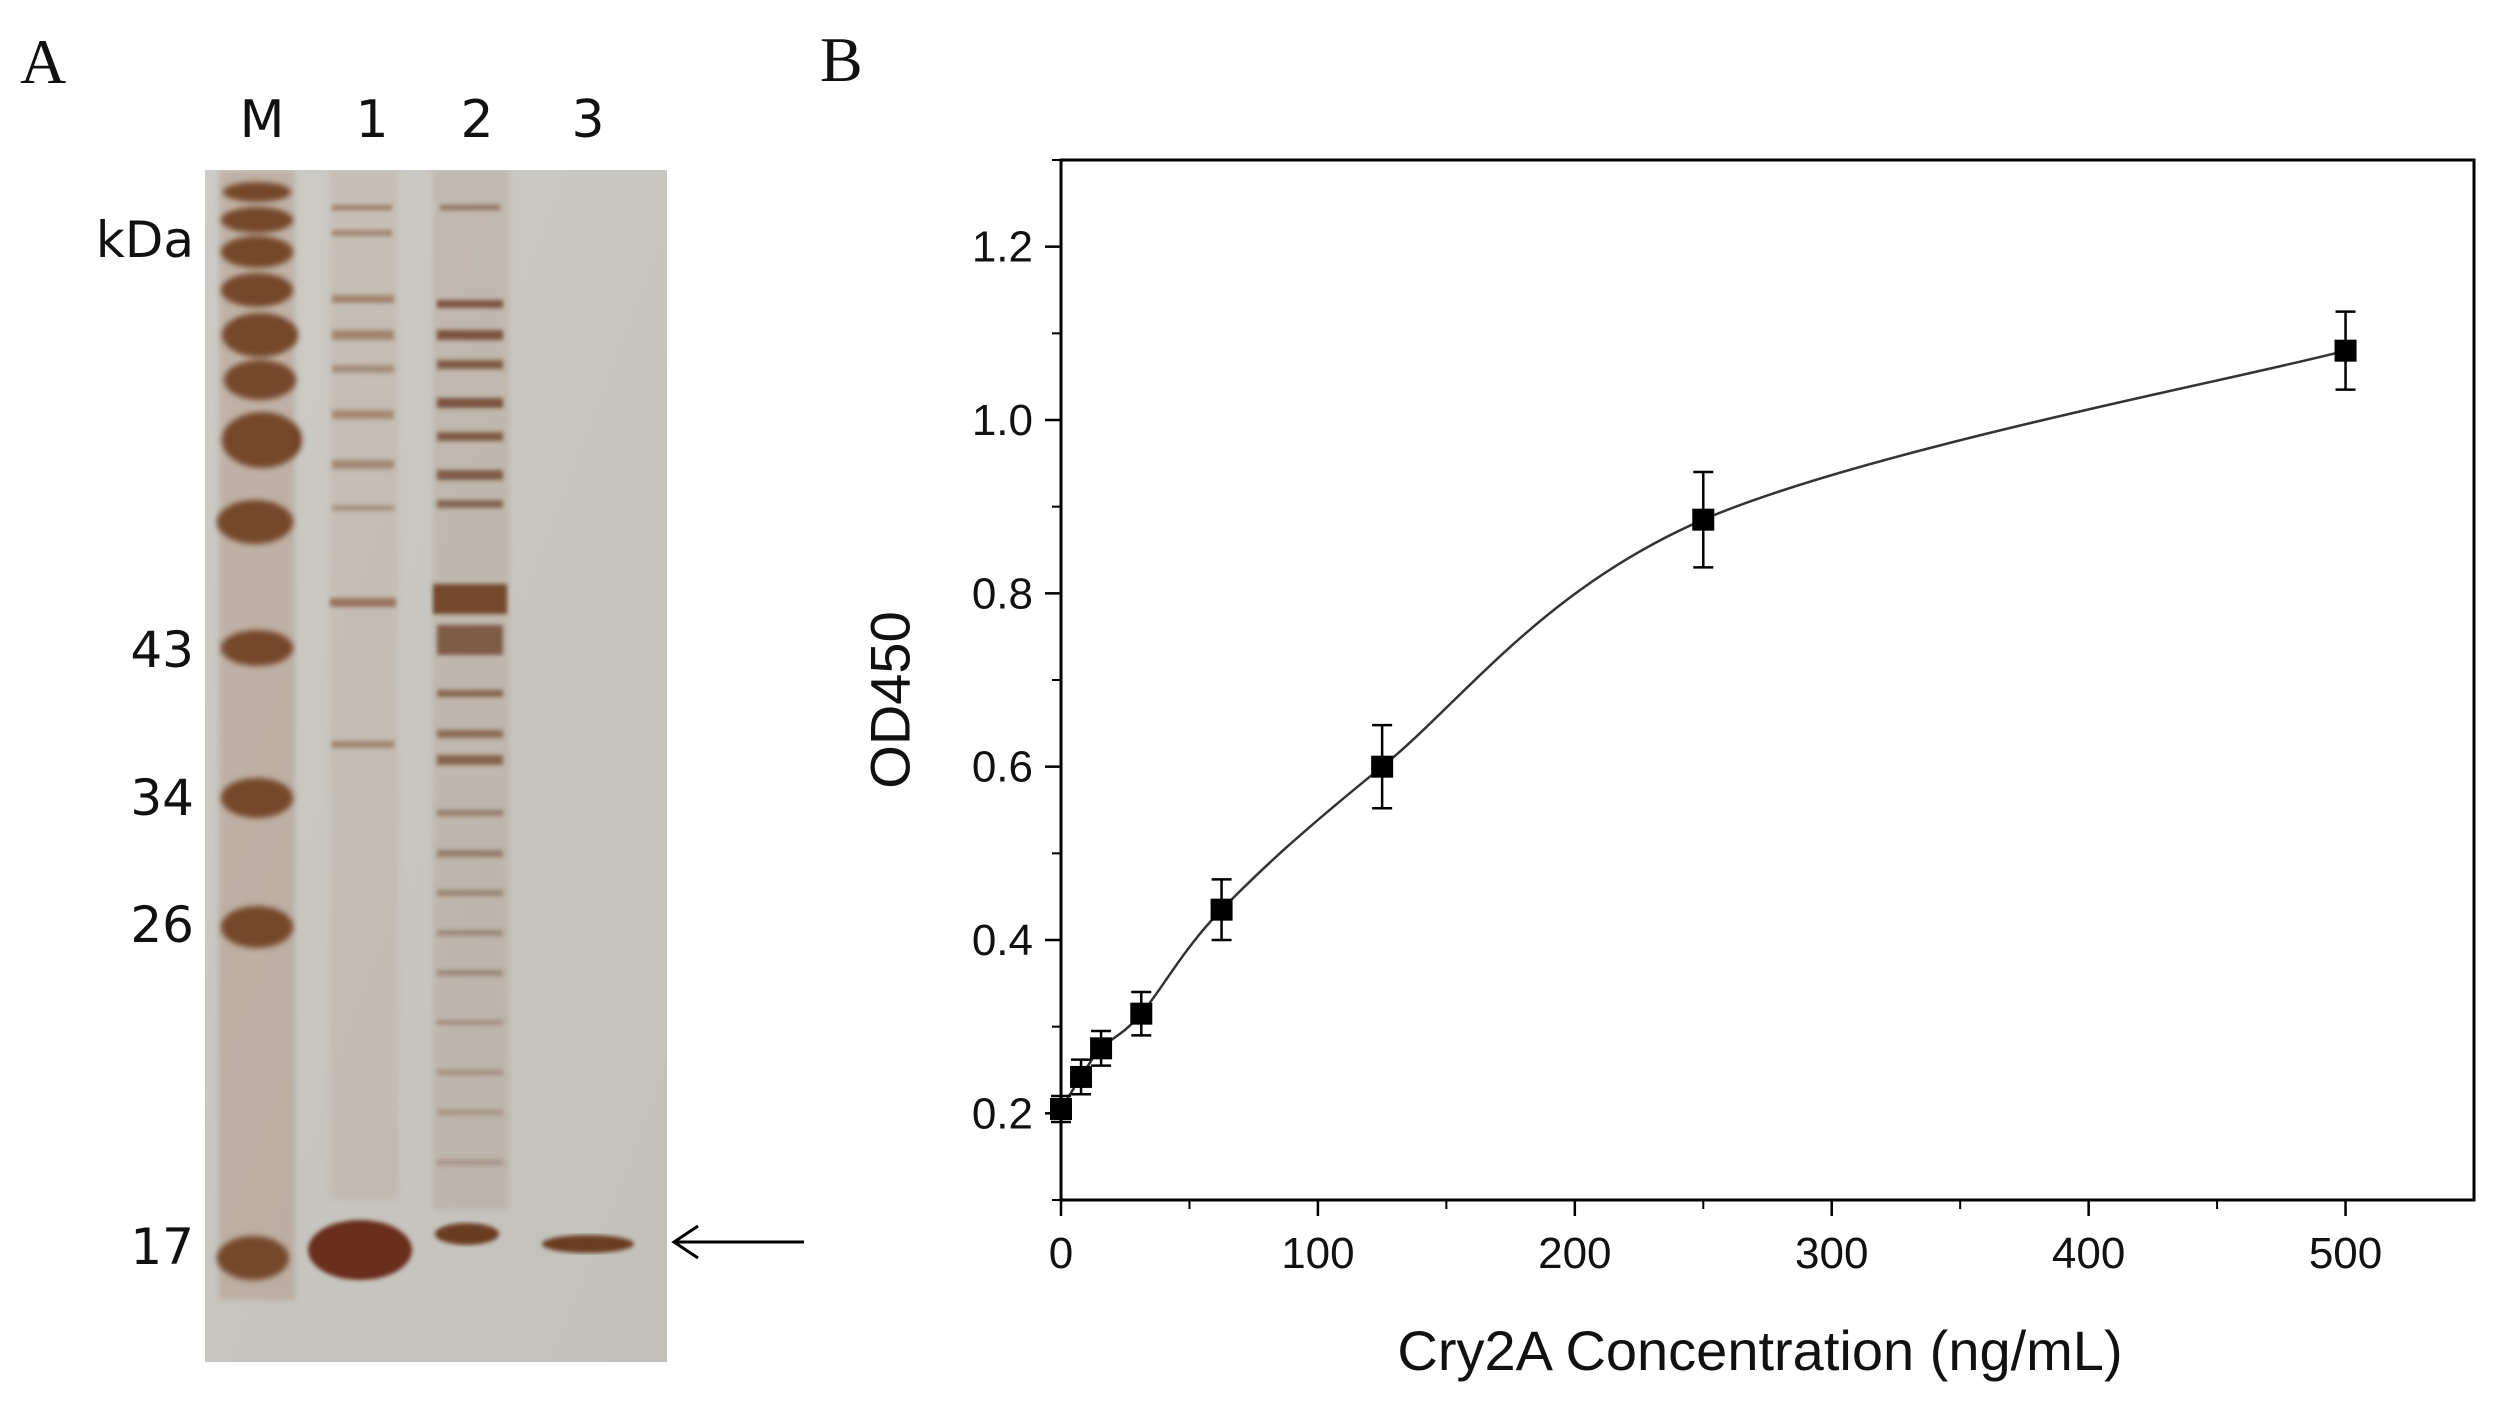  Describe the element at coordinates (1831, 1253) in the screenshot. I see `x-tick-label: 300` at that location.